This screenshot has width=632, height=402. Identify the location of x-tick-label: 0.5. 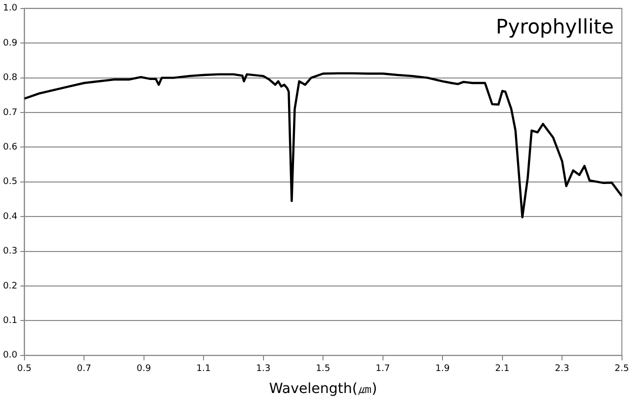
(24, 369).